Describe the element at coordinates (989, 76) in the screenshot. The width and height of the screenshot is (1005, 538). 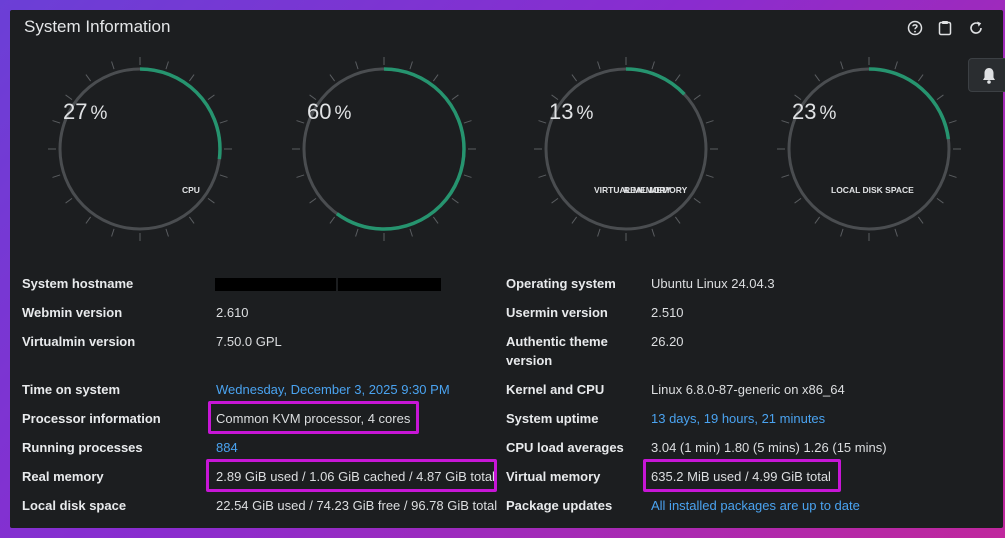
I see `bell-icon` at that location.